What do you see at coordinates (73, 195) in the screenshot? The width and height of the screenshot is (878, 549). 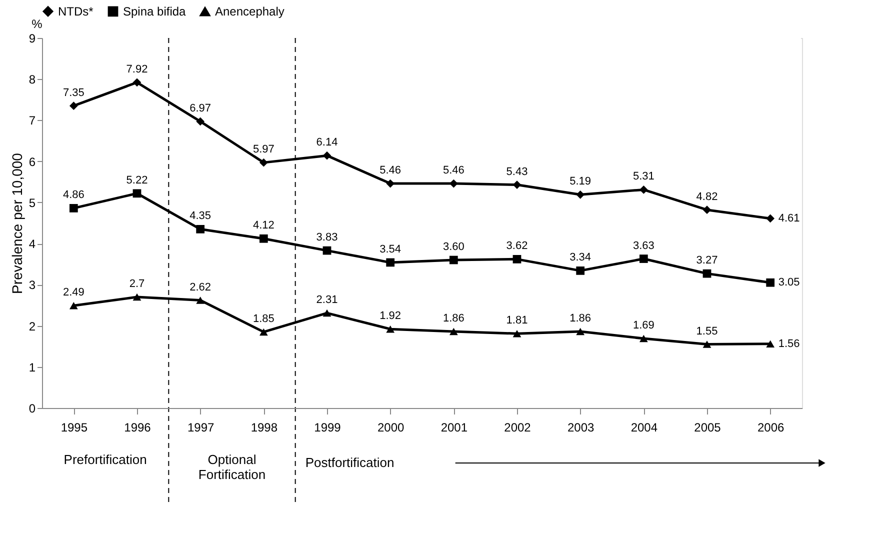 I see `data-label: 4.86` at bounding box center [73, 195].